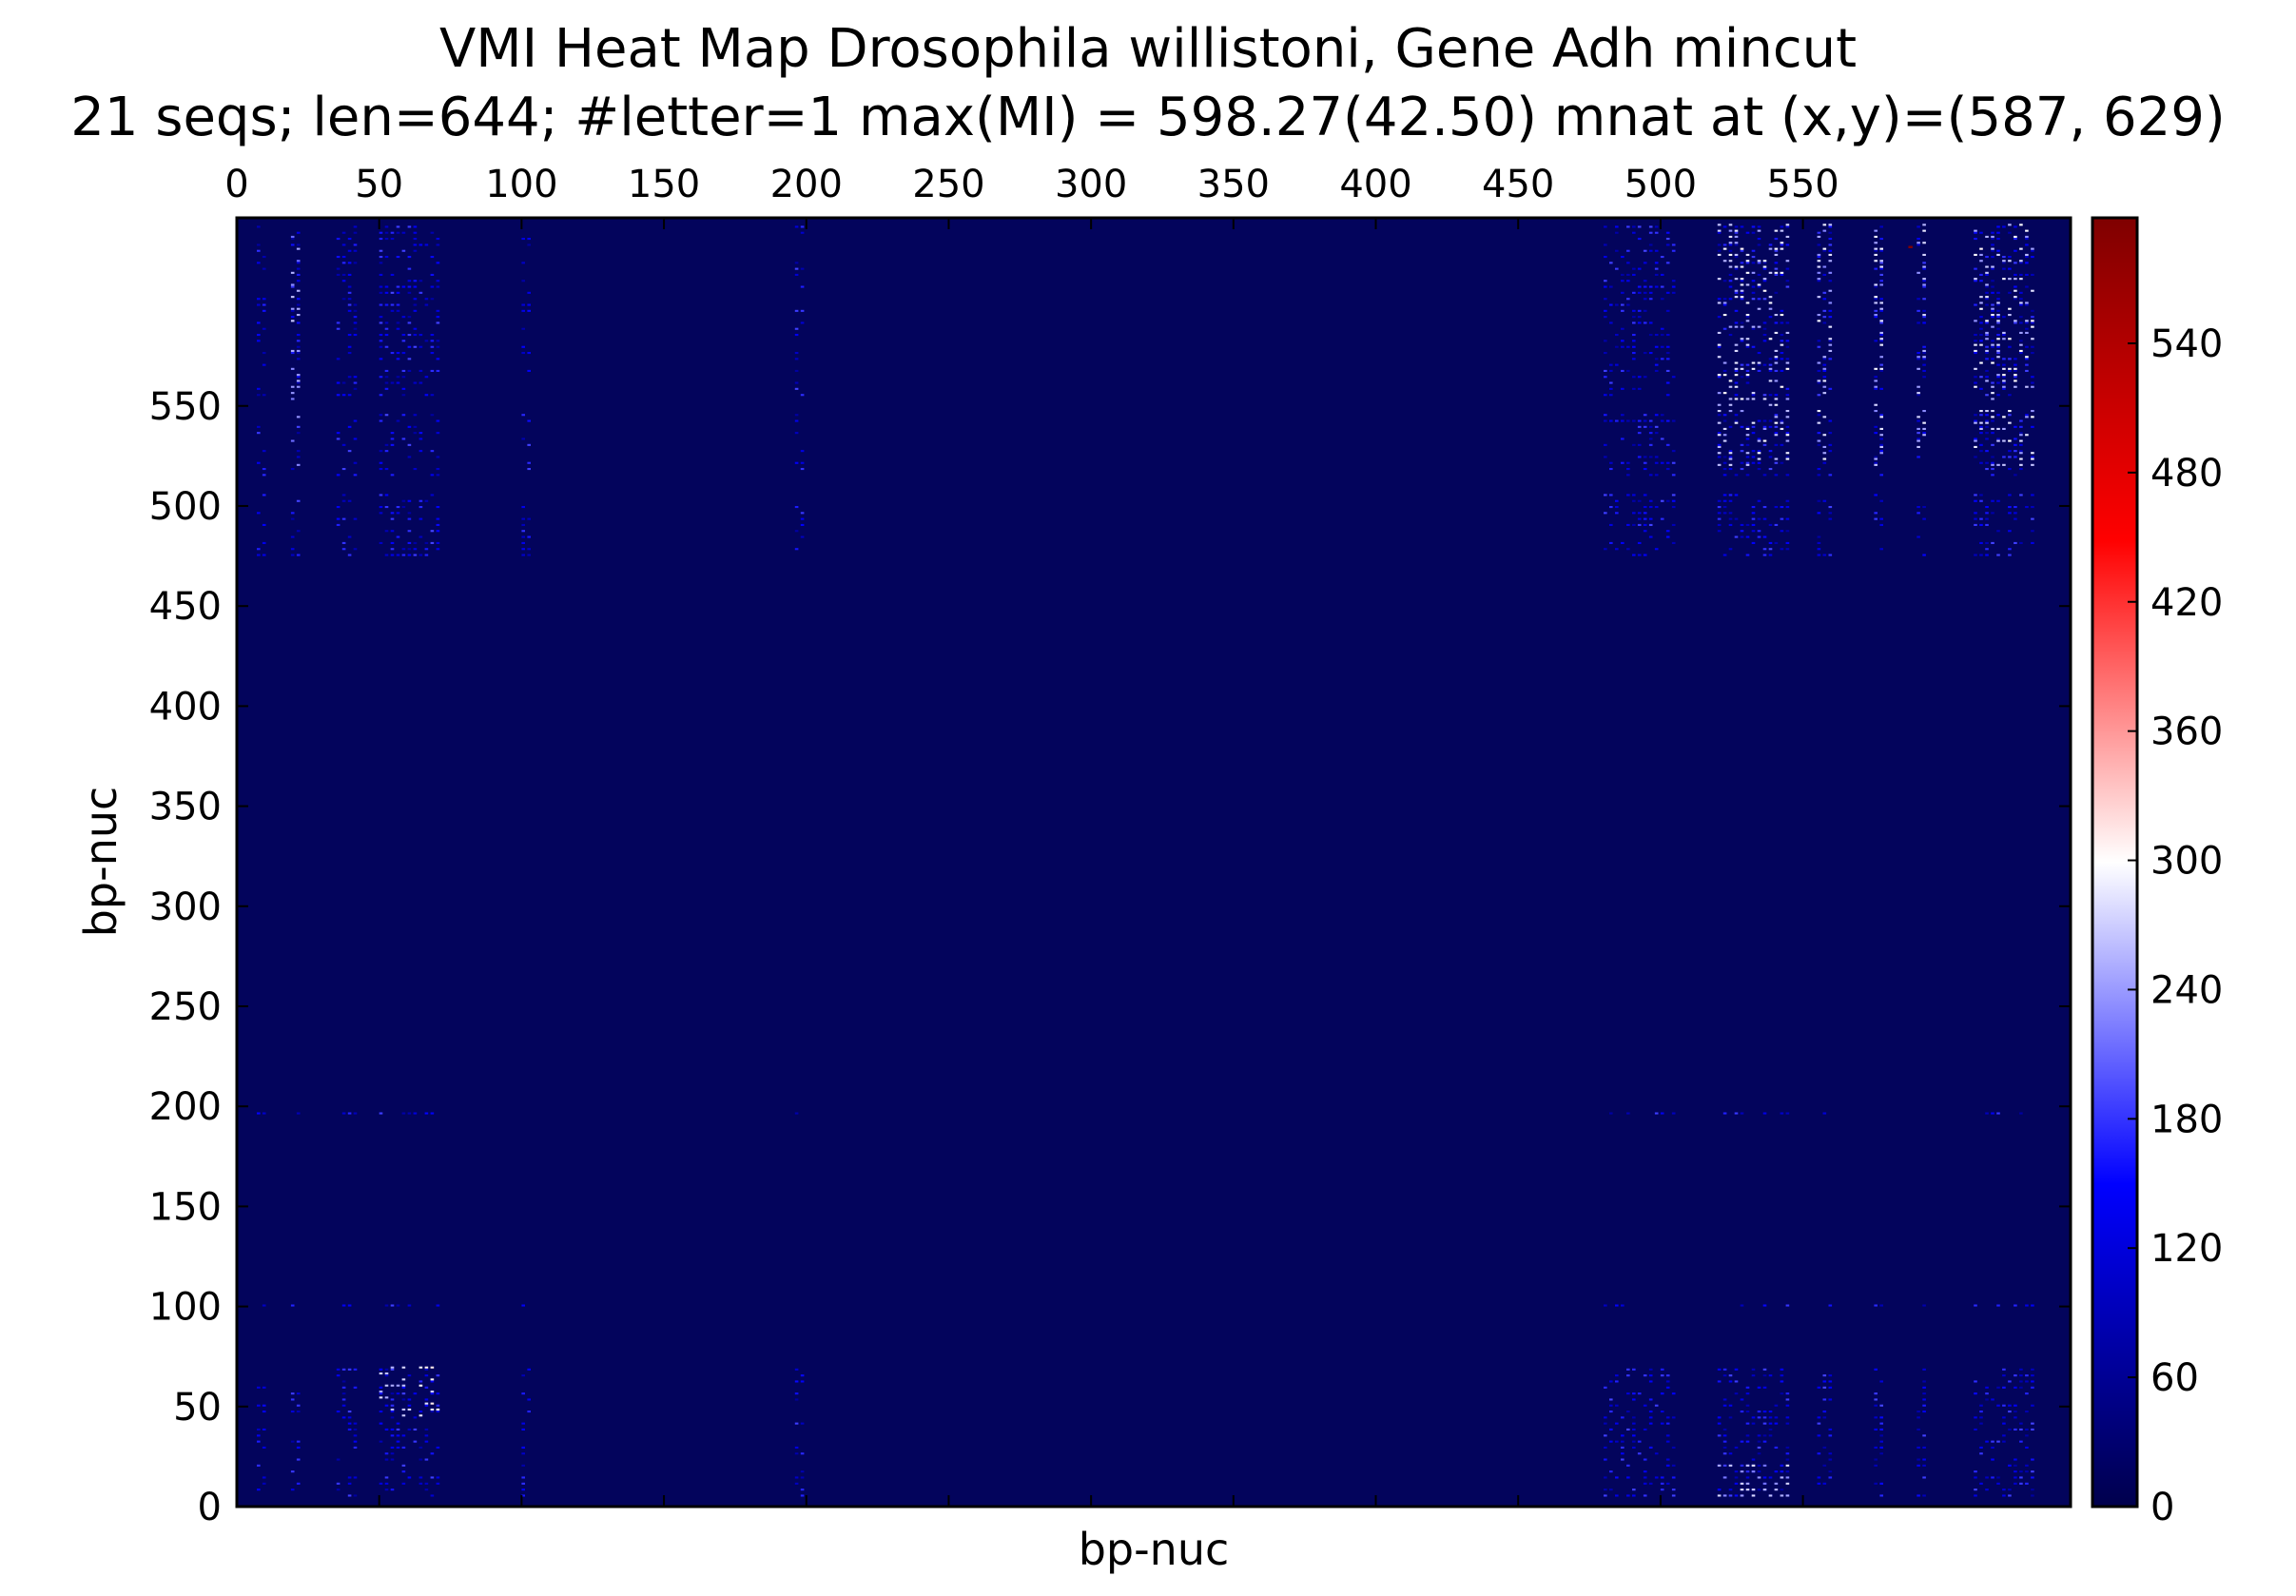 The image size is (2296, 1596). Describe the element at coordinates (948, 184) in the screenshot. I see `x-tick-label: 250` at that location.